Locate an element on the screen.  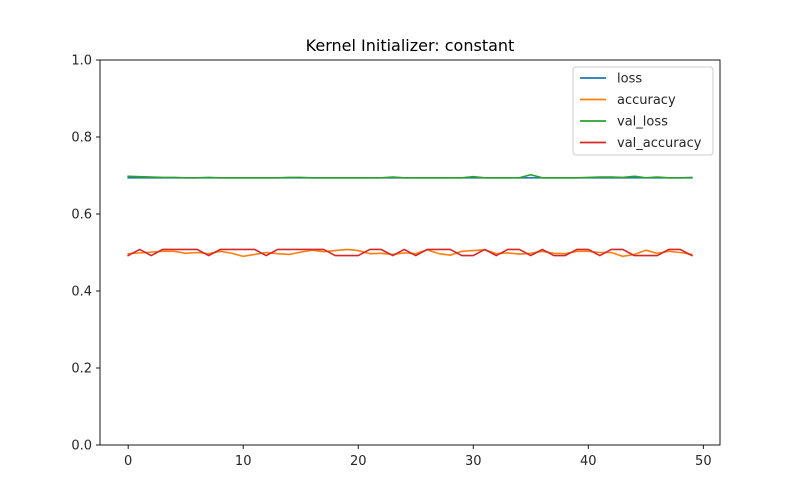
x-tick-label: 50 is located at coordinates (703, 461).